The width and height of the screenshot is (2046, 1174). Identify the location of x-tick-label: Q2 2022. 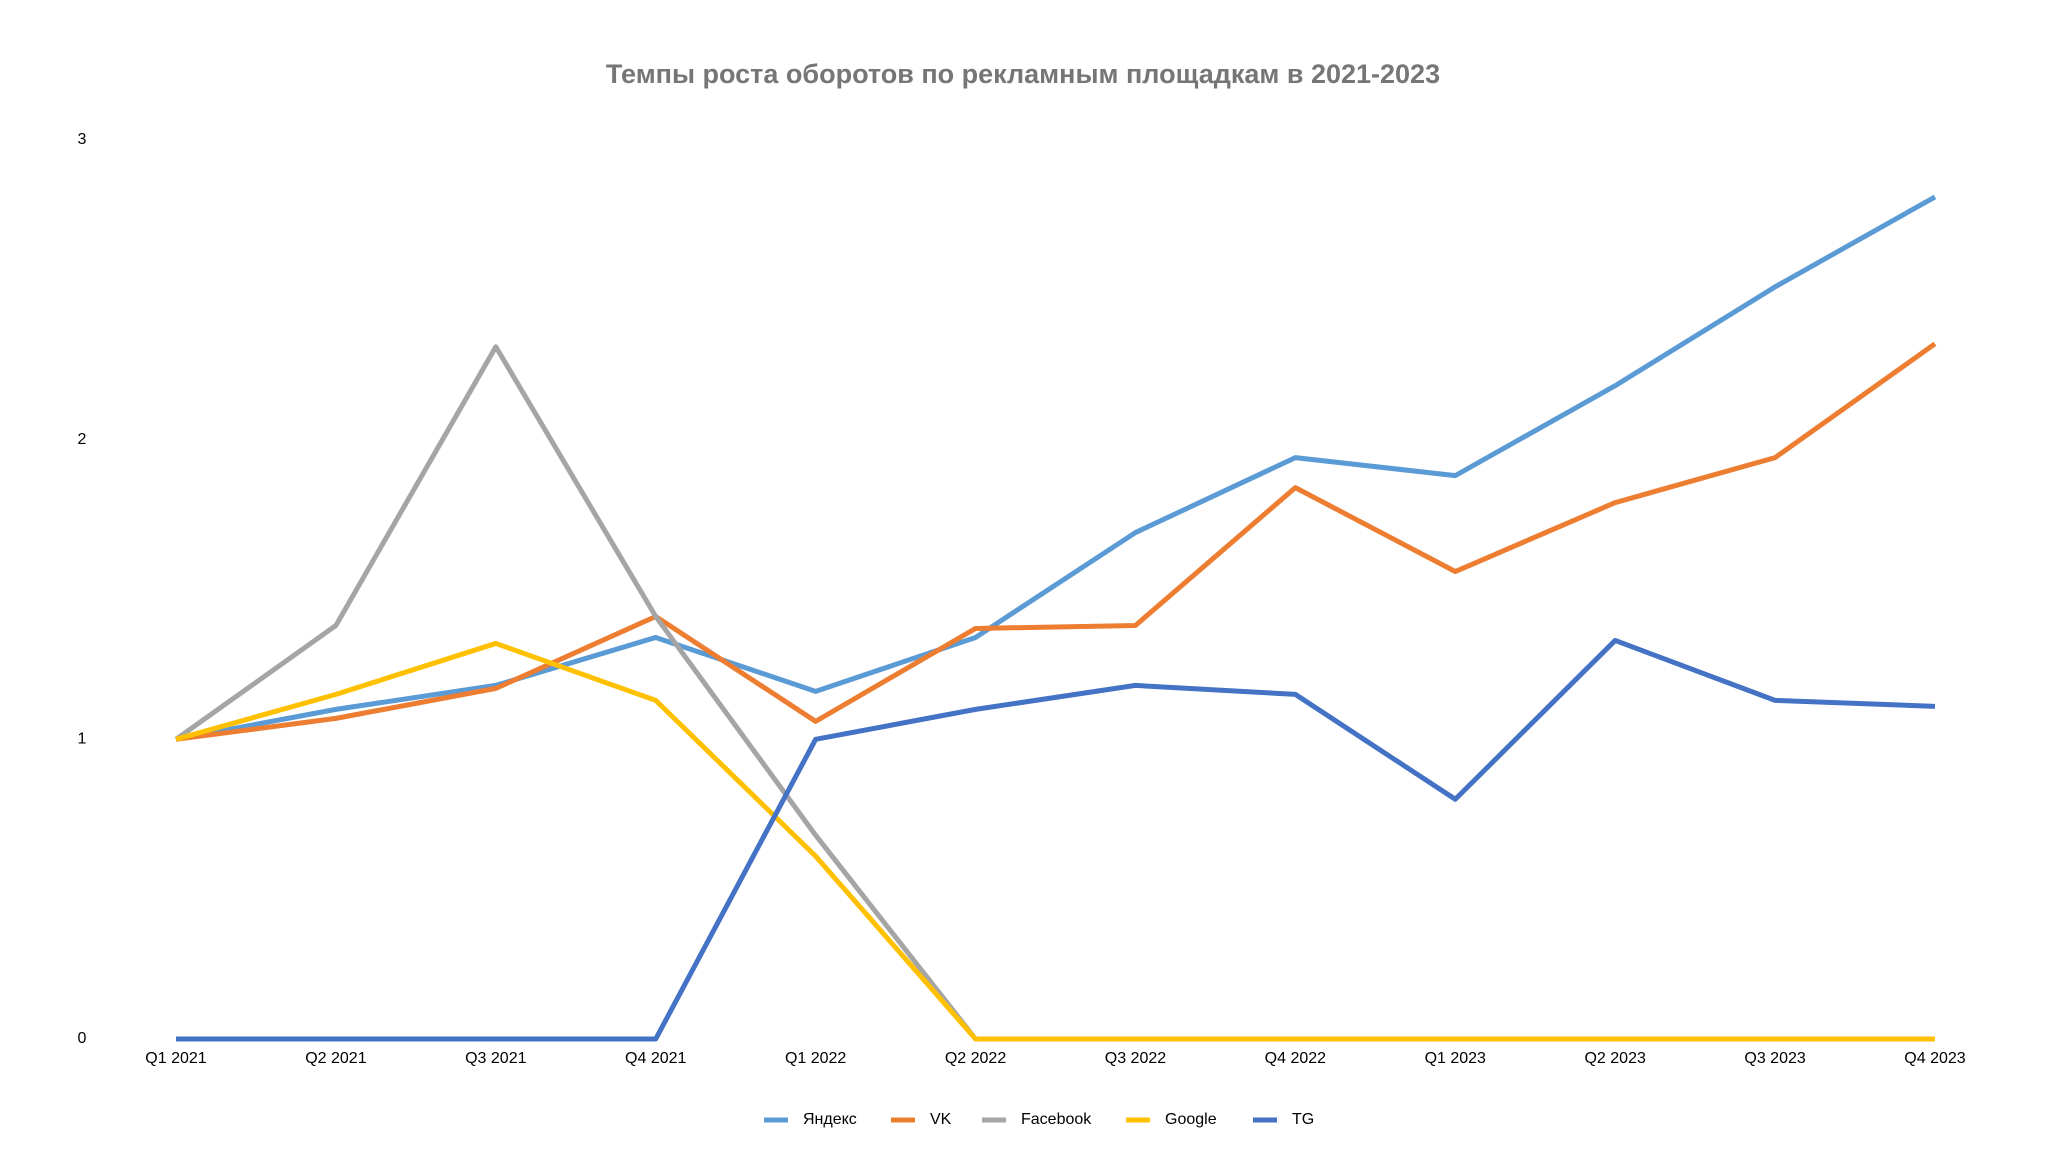
(975, 1058).